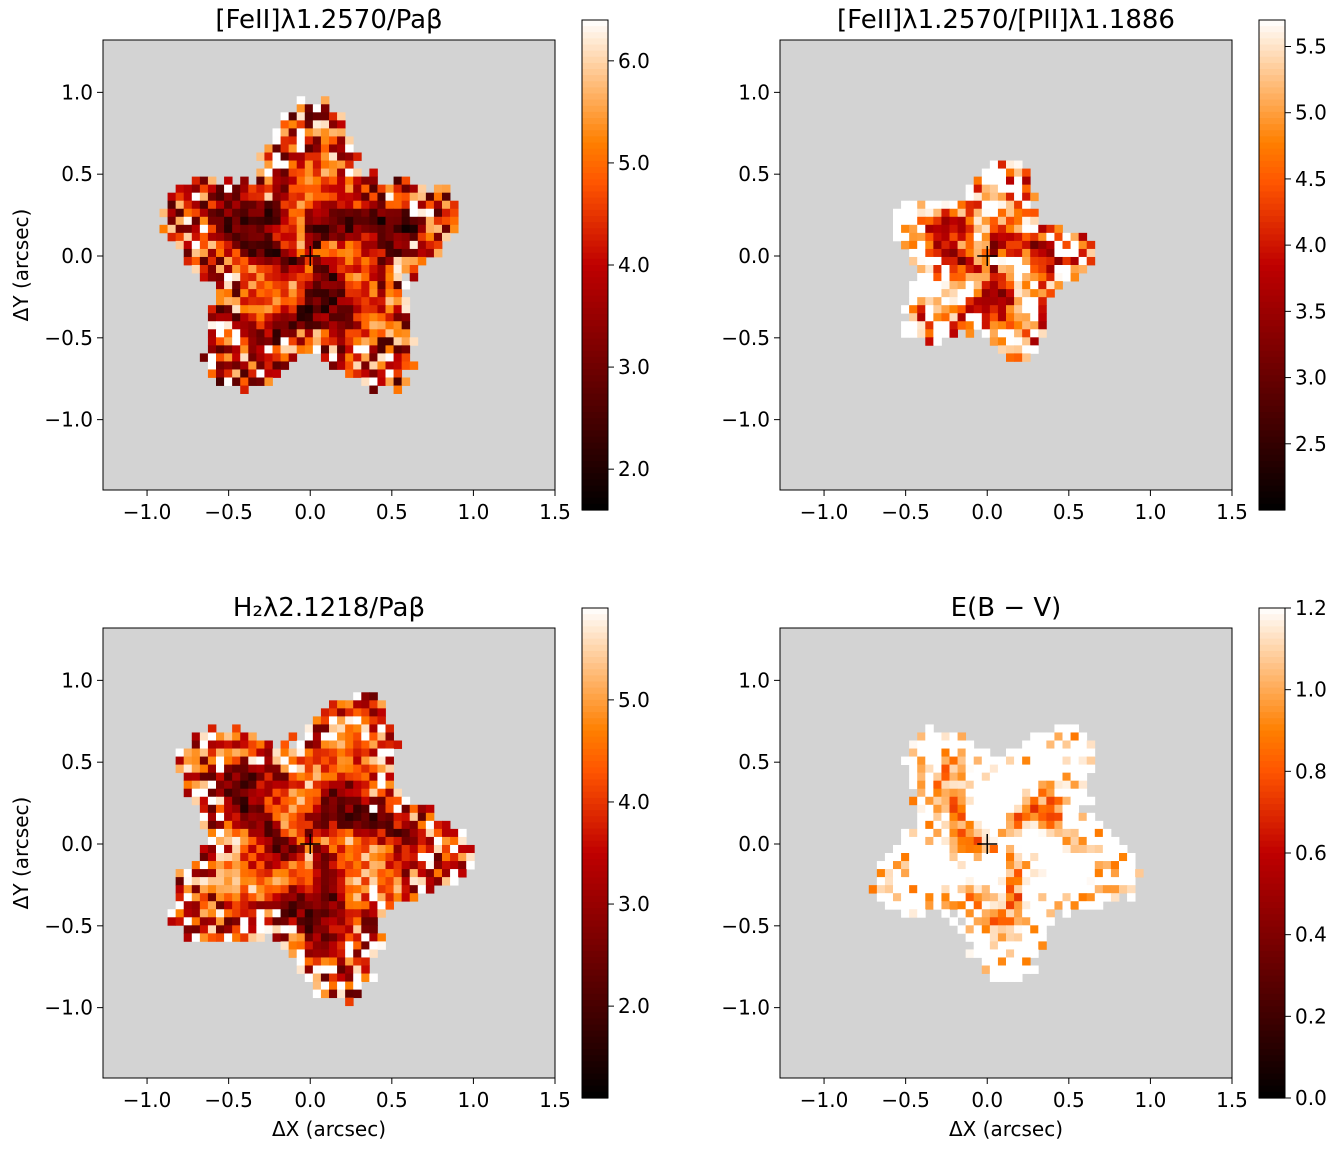 The width and height of the screenshot is (1338, 1151). What do you see at coordinates (634, 904) in the screenshot?
I see `colorbar-tick-label: 3.0` at bounding box center [634, 904].